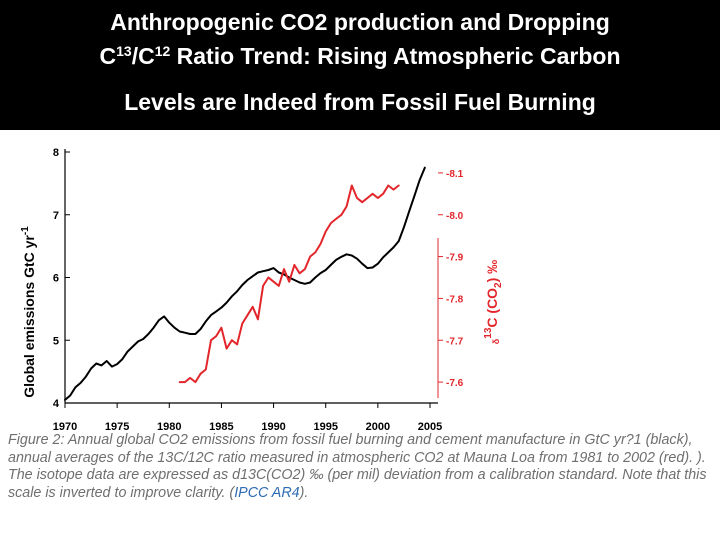 The width and height of the screenshot is (720, 540). Describe the element at coordinates (143, 56) in the screenshot. I see `title-slash-c: /C` at that location.